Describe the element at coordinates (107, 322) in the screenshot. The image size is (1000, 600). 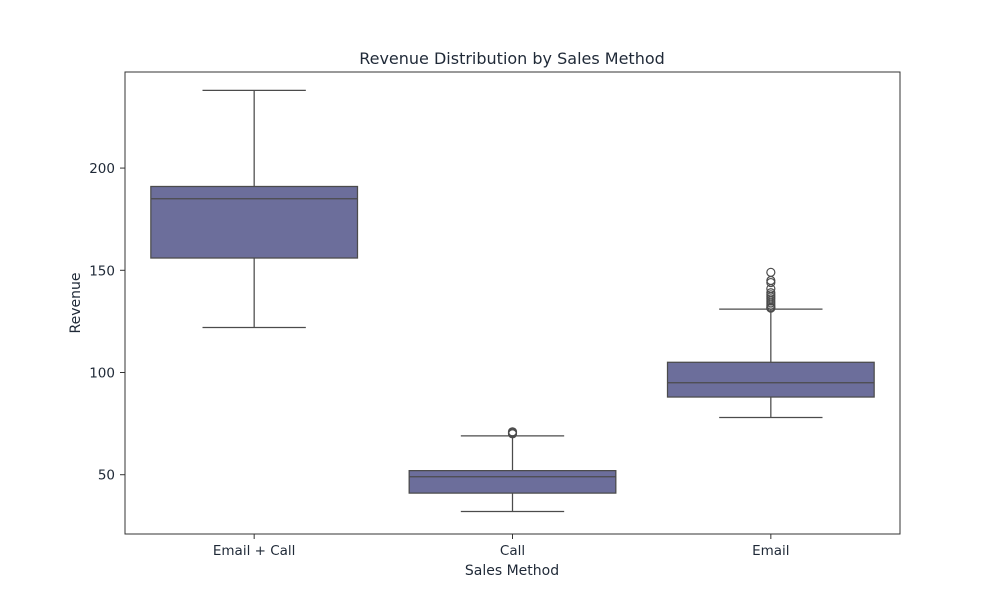
I see `y-axis: 50 100 150 200` at that location.